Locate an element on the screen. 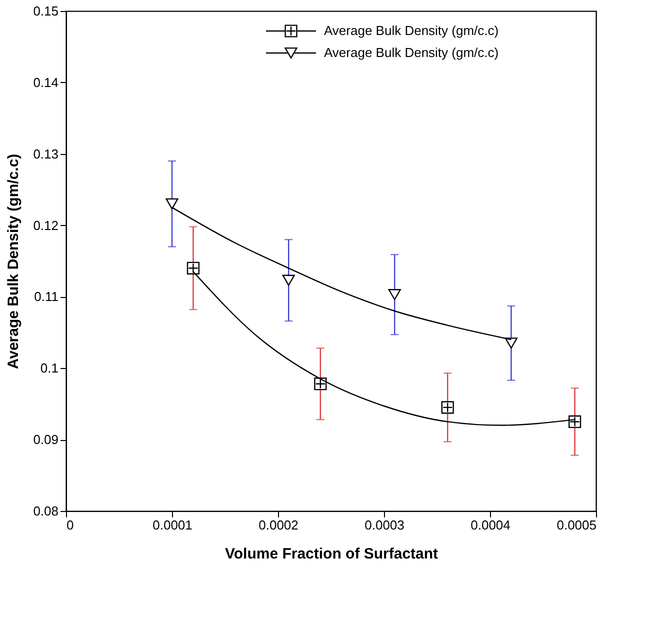 This screenshot has height=630, width=670. y-tick-label: 0.13 is located at coordinates (45, 154).